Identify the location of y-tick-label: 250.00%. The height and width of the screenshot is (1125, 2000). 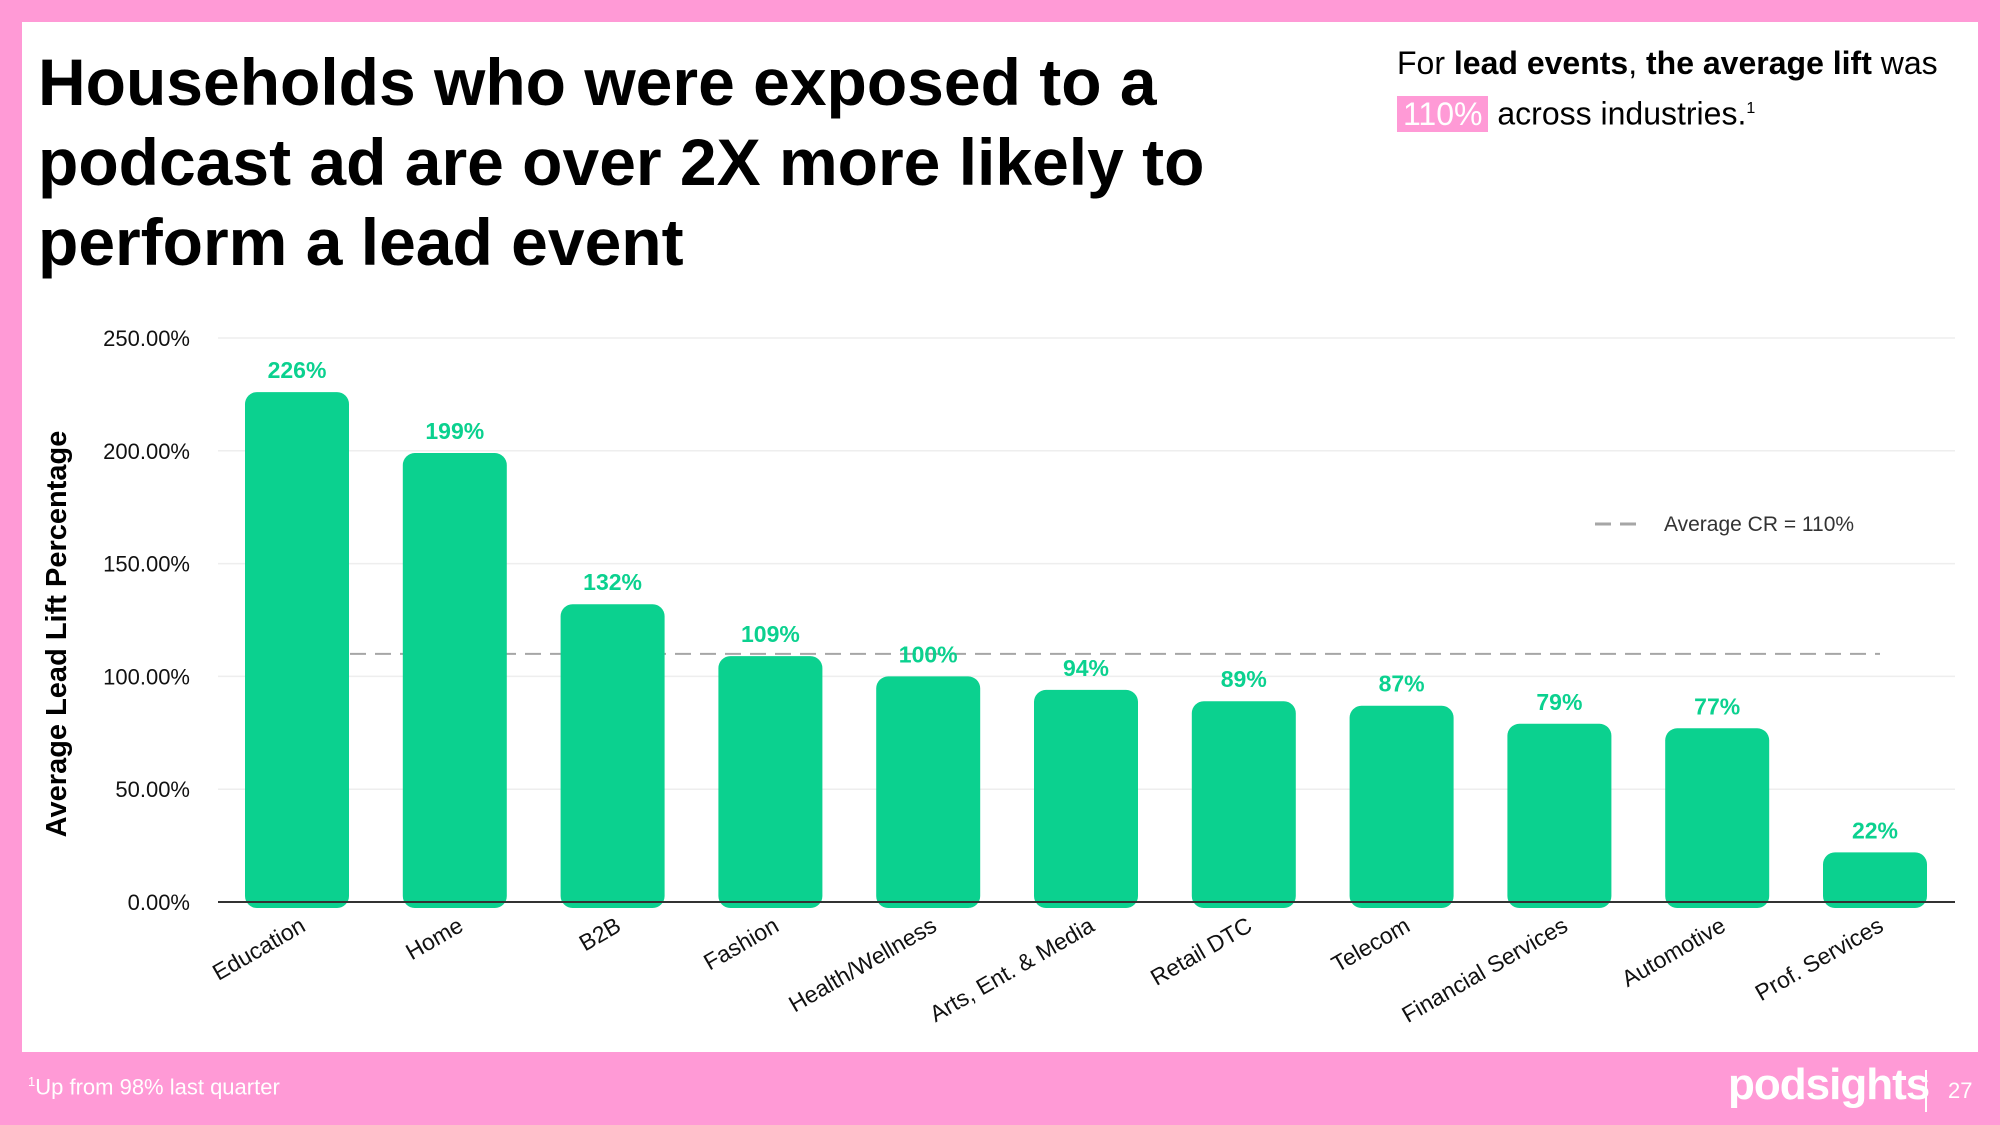
(146, 338).